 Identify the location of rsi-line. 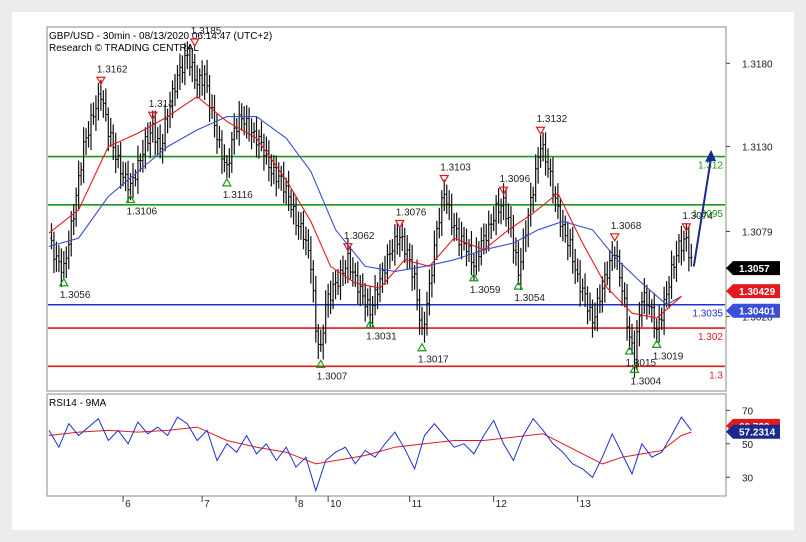
(370, 454).